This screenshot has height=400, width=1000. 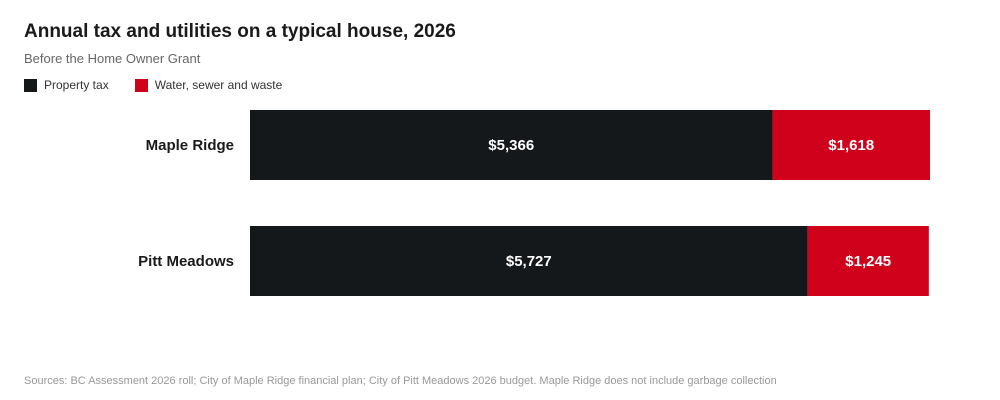 I want to click on data-label-maple-ridge-water-sewer-and-waste: $1,618, so click(x=851, y=145).